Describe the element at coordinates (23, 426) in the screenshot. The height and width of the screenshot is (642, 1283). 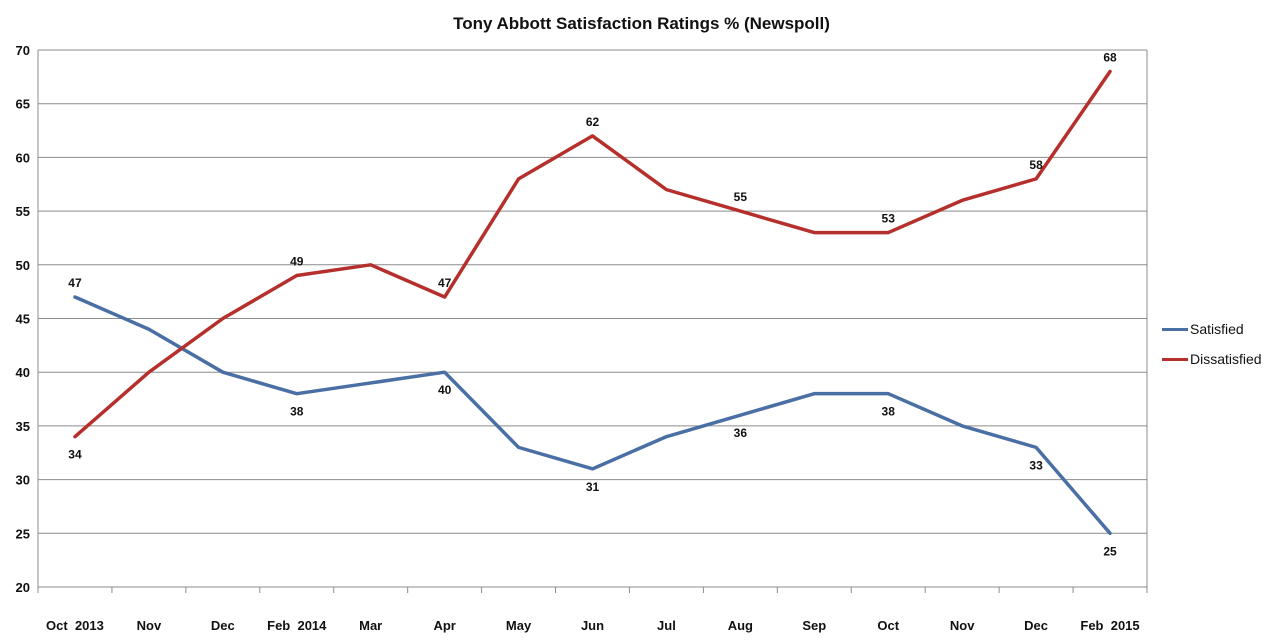
I see `y-tick-label: 35` at that location.